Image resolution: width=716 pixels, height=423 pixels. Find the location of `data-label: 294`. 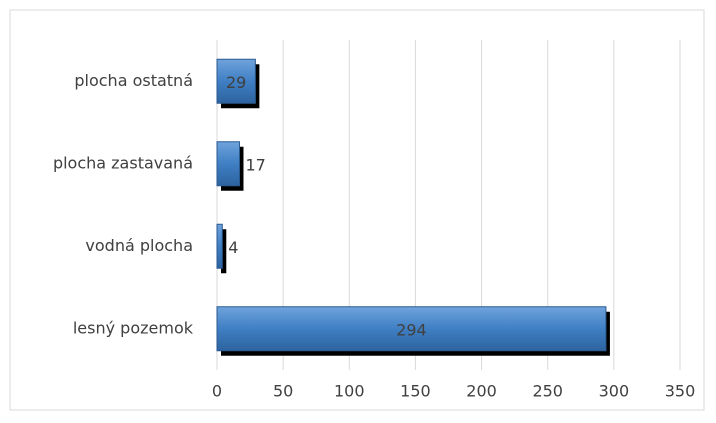

data-label: 294 is located at coordinates (411, 329).